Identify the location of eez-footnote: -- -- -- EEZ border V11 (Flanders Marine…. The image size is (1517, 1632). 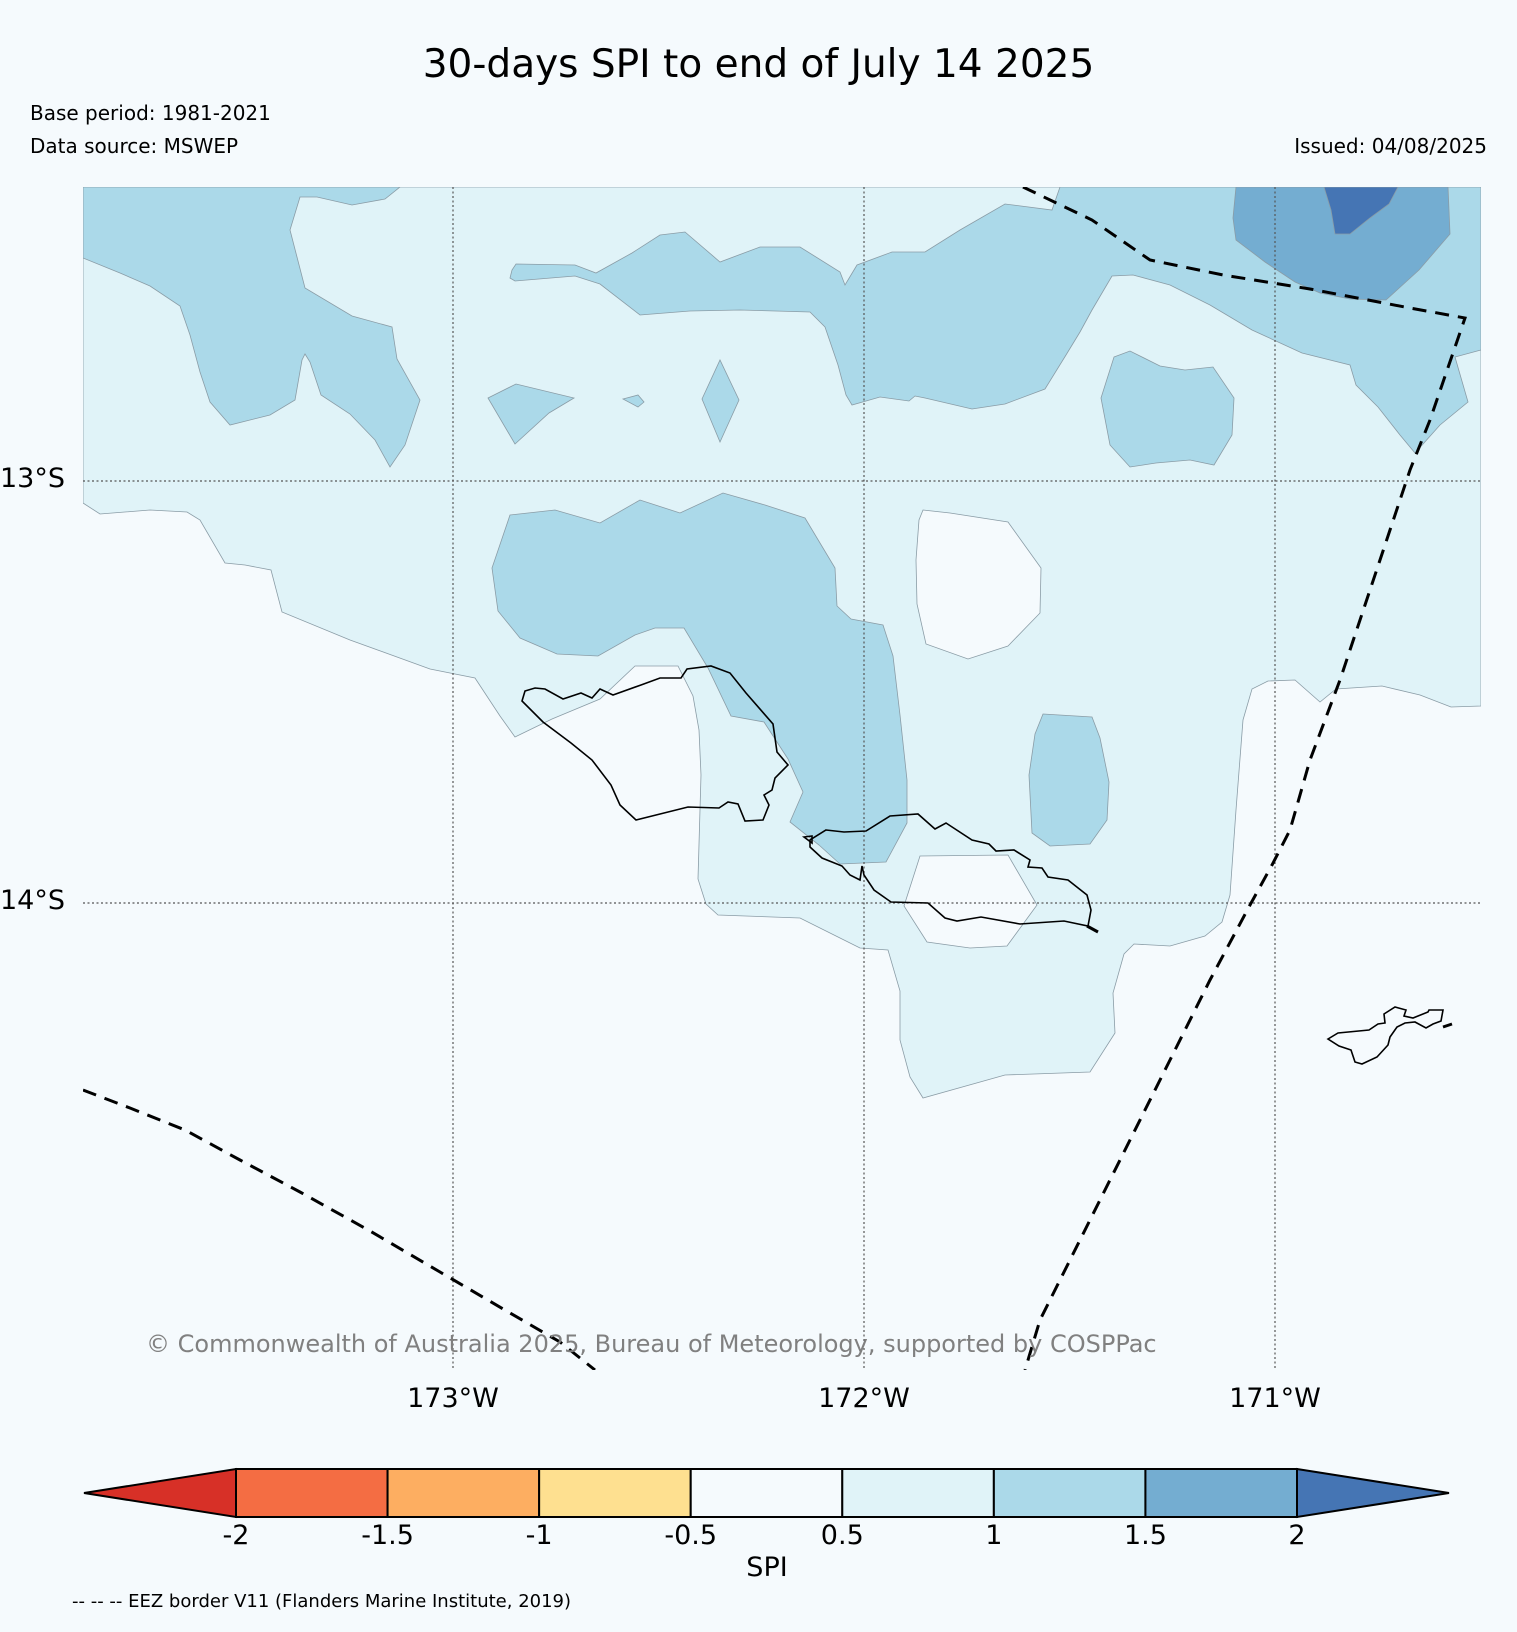
(322, 1601).